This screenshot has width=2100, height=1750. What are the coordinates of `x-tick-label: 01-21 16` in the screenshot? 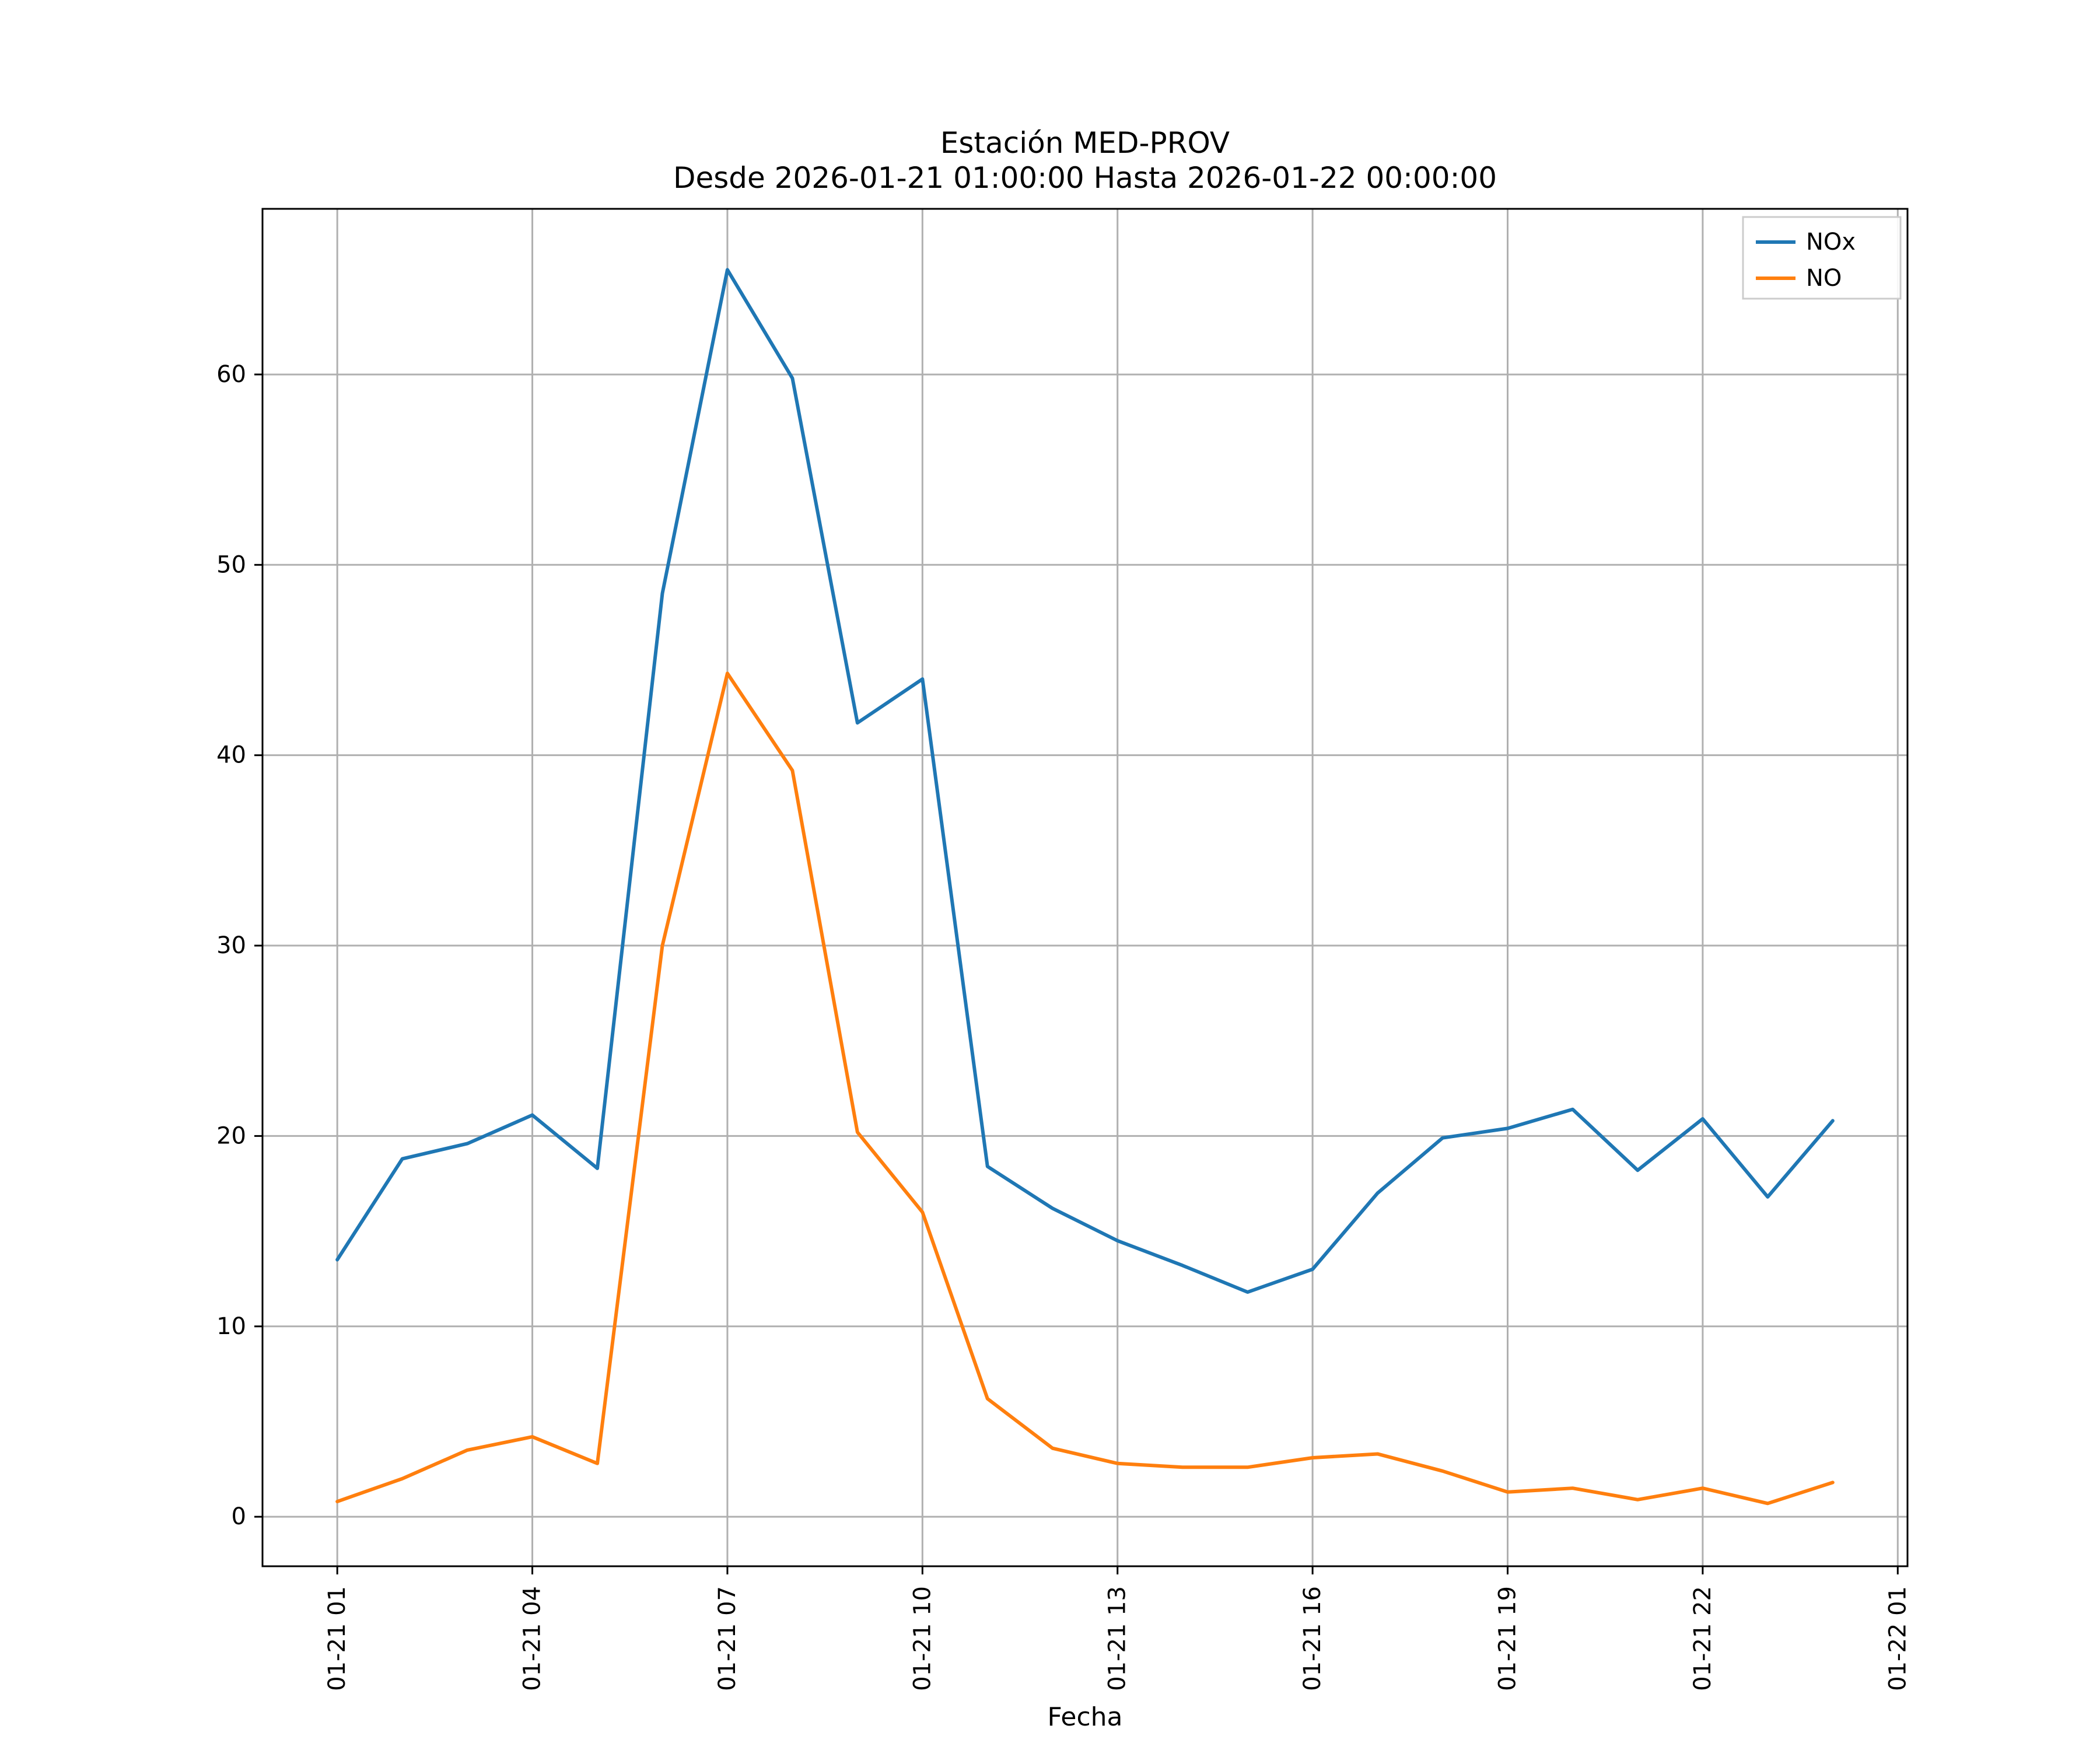 It's located at (1312, 1638).